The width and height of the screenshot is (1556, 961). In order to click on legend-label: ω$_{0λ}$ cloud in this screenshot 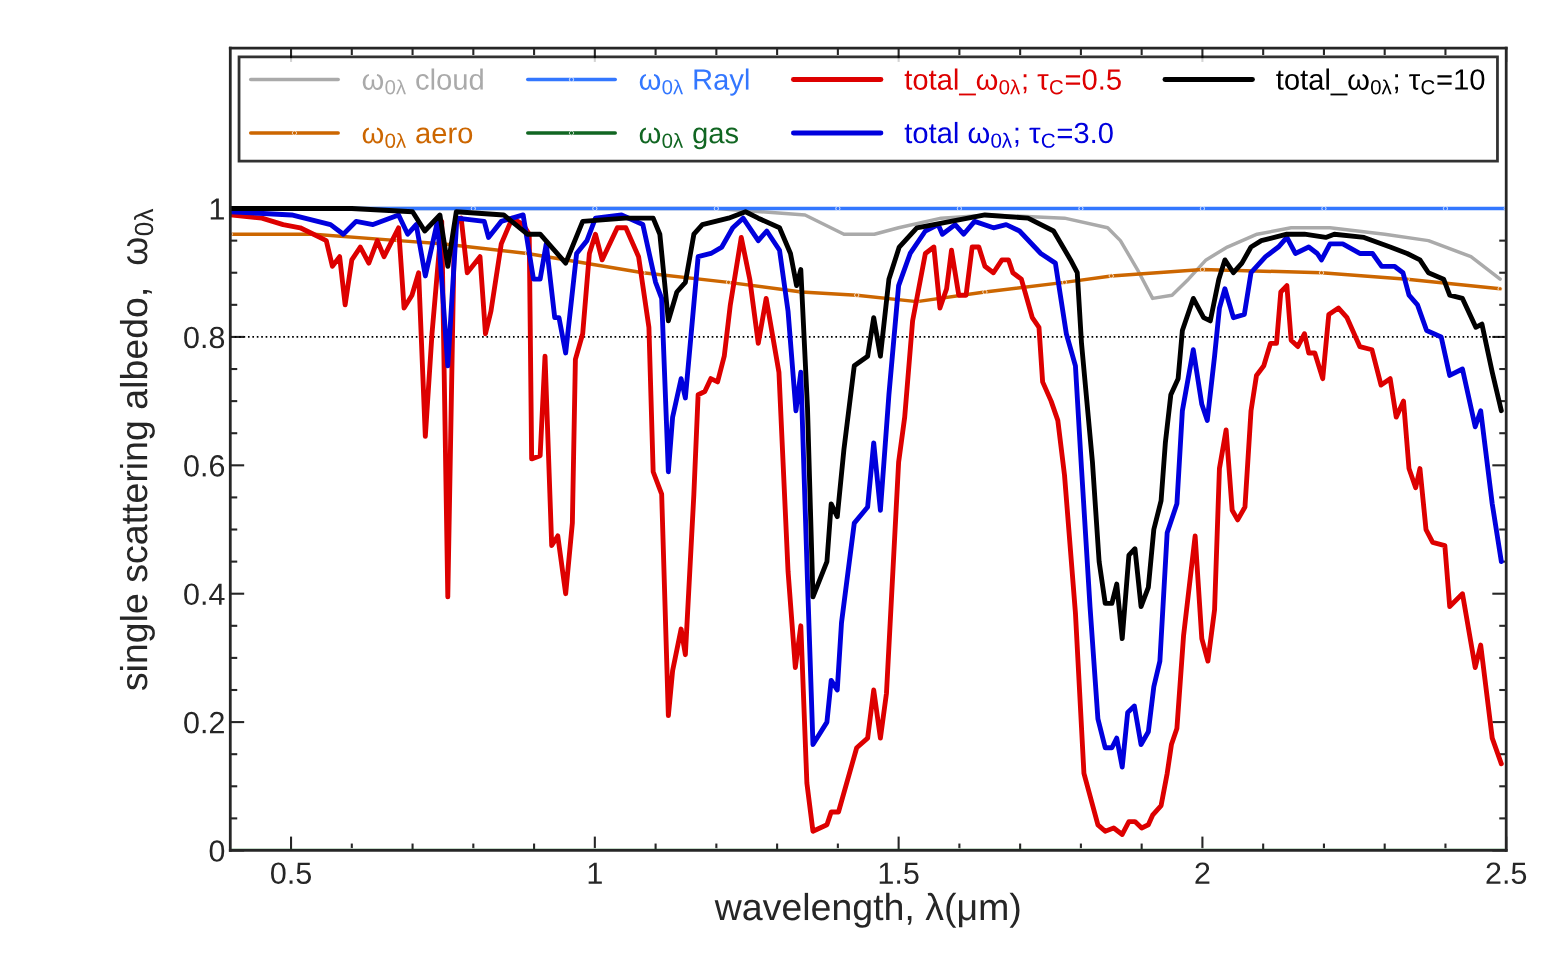, I will do `click(422, 81)`.